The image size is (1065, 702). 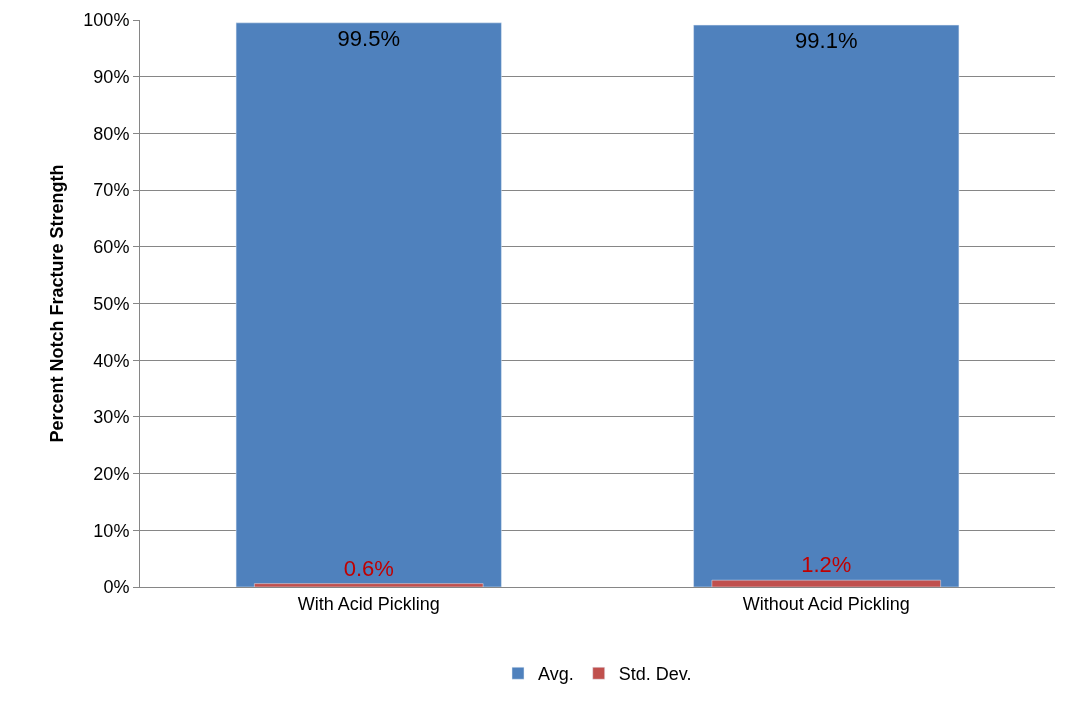 I want to click on y-axis-title: Percent Notch Fracture Strength, so click(x=56, y=303).